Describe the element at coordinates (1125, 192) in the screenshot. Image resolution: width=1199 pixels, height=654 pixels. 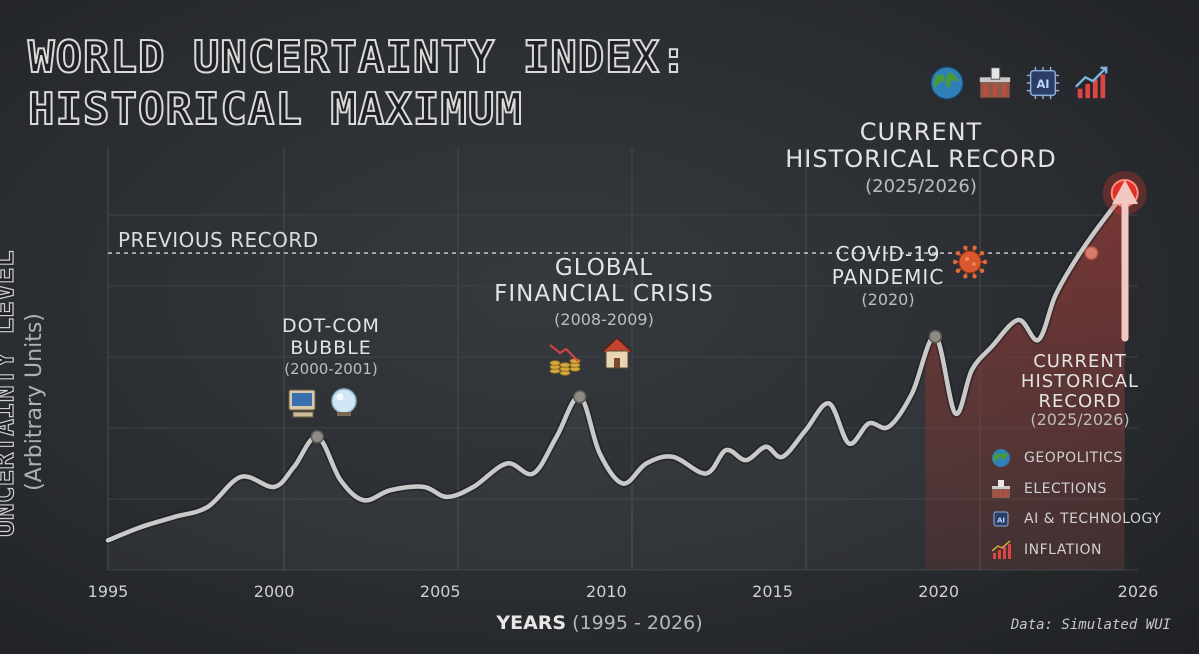
I see `record-arrow-head` at that location.